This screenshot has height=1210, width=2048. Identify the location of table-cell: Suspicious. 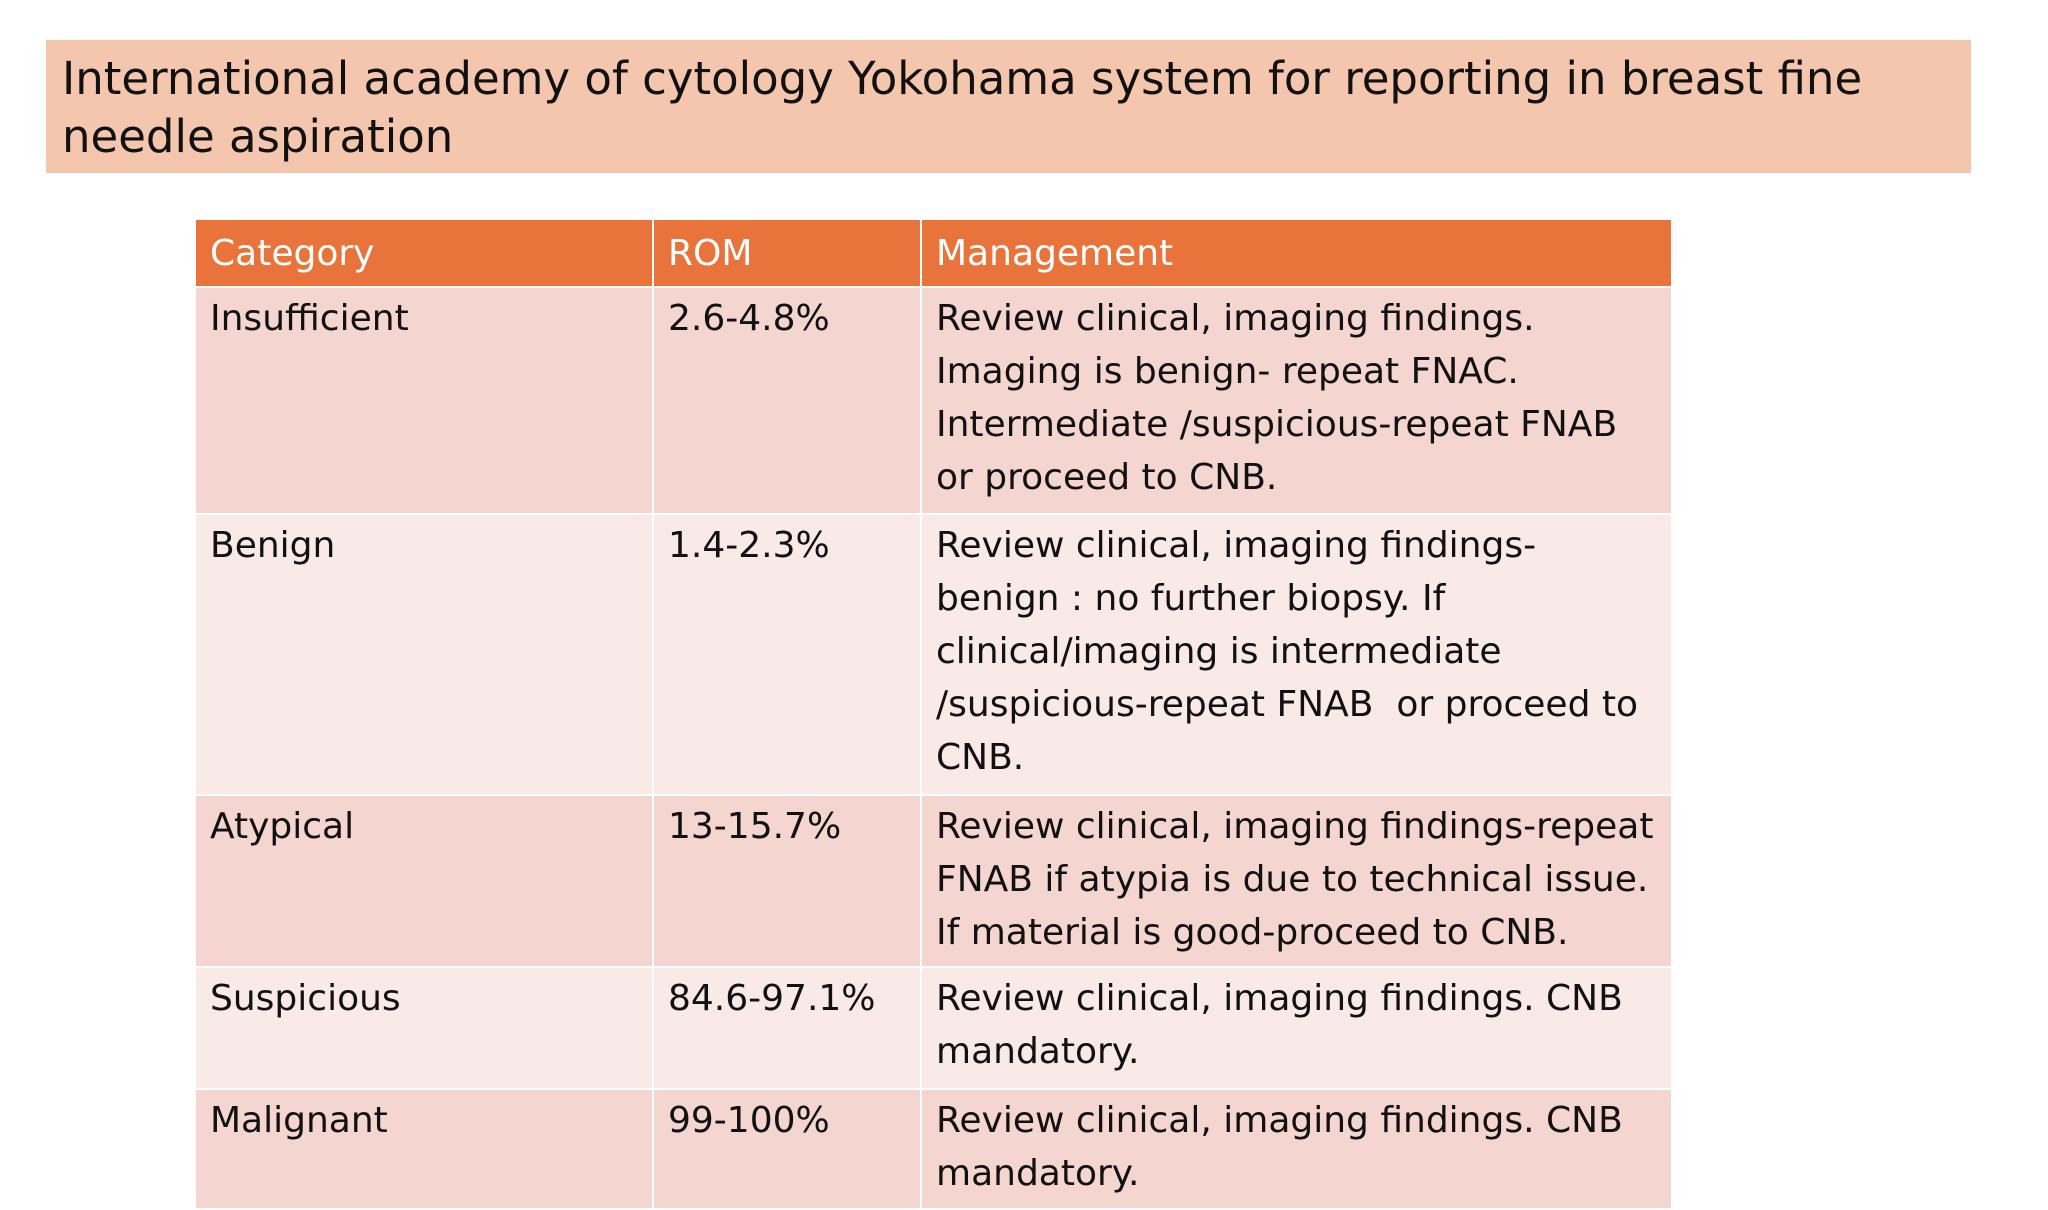
(424, 1028).